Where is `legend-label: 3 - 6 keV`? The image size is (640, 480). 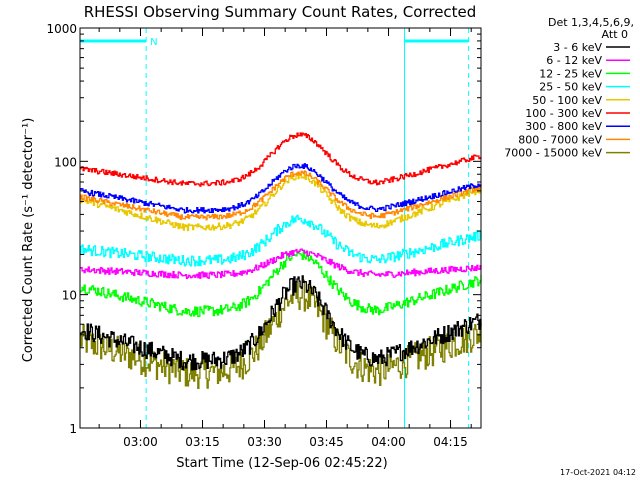
legend-label: 3 - 6 keV is located at coordinates (577, 47).